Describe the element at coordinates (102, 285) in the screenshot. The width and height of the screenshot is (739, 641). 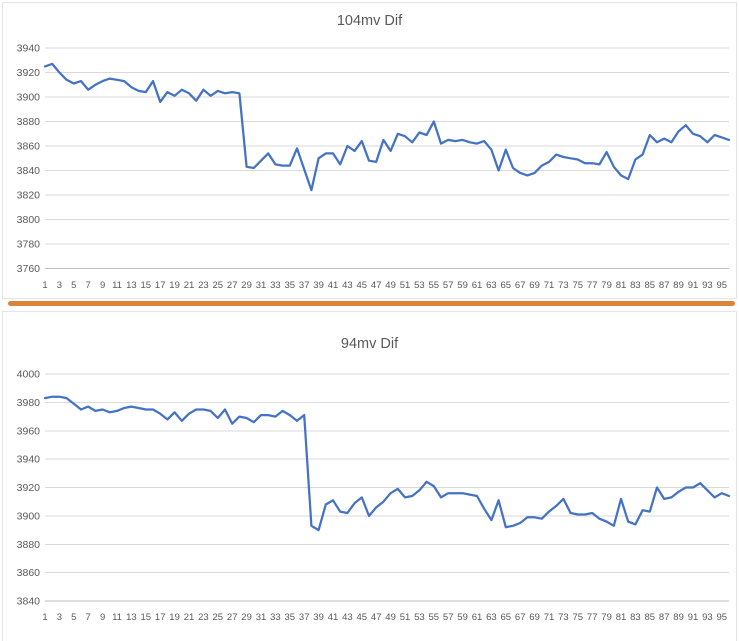
I see `x-axis-tick-label: 9` at that location.